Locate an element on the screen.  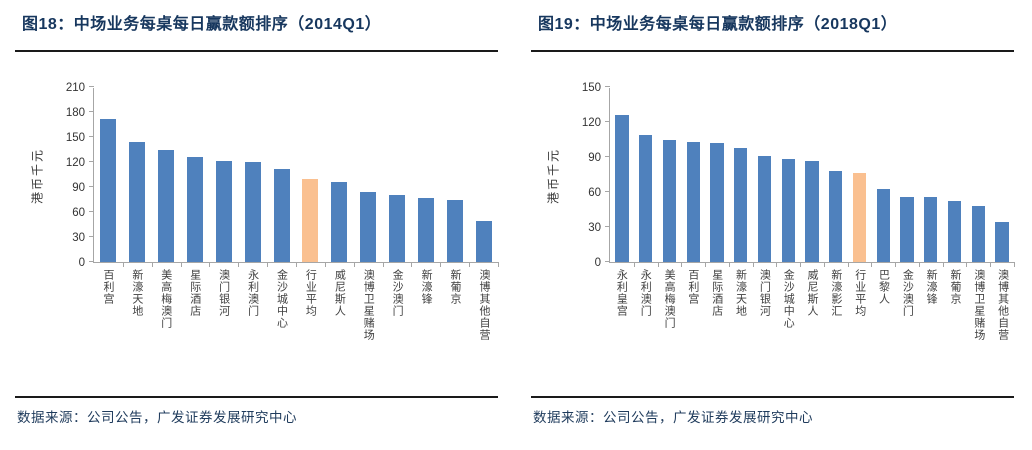
x-axis-label: 百利宫 is located at coordinates (107, 287).